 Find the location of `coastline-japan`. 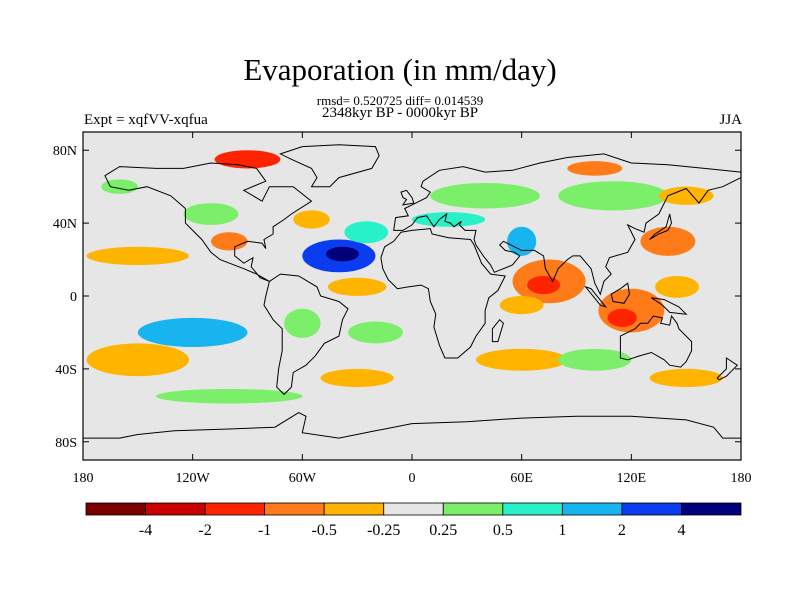

coastline-japan is located at coordinates (661, 226).